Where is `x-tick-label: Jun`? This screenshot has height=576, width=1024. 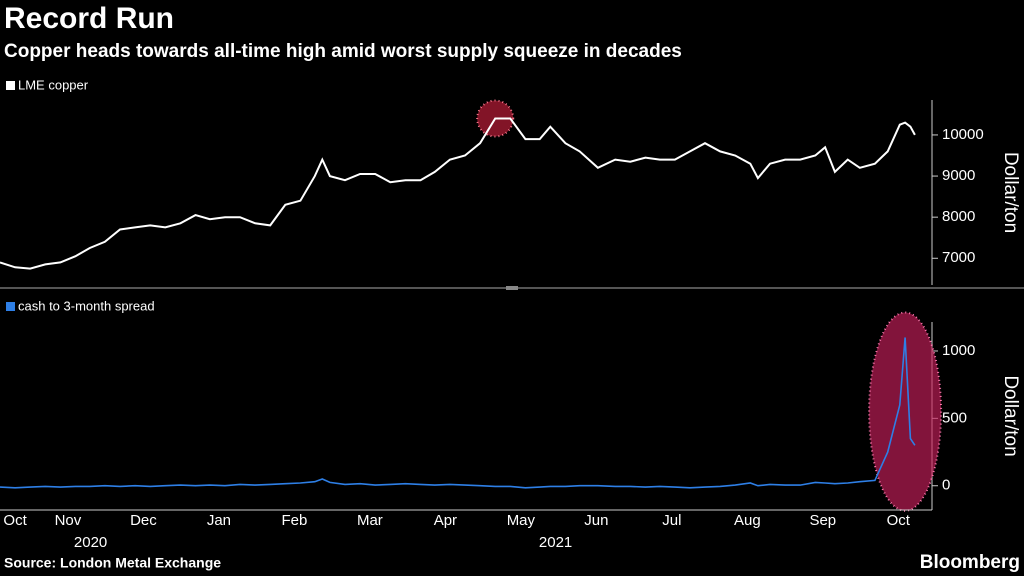
x-tick-label: Jun is located at coordinates (596, 520).